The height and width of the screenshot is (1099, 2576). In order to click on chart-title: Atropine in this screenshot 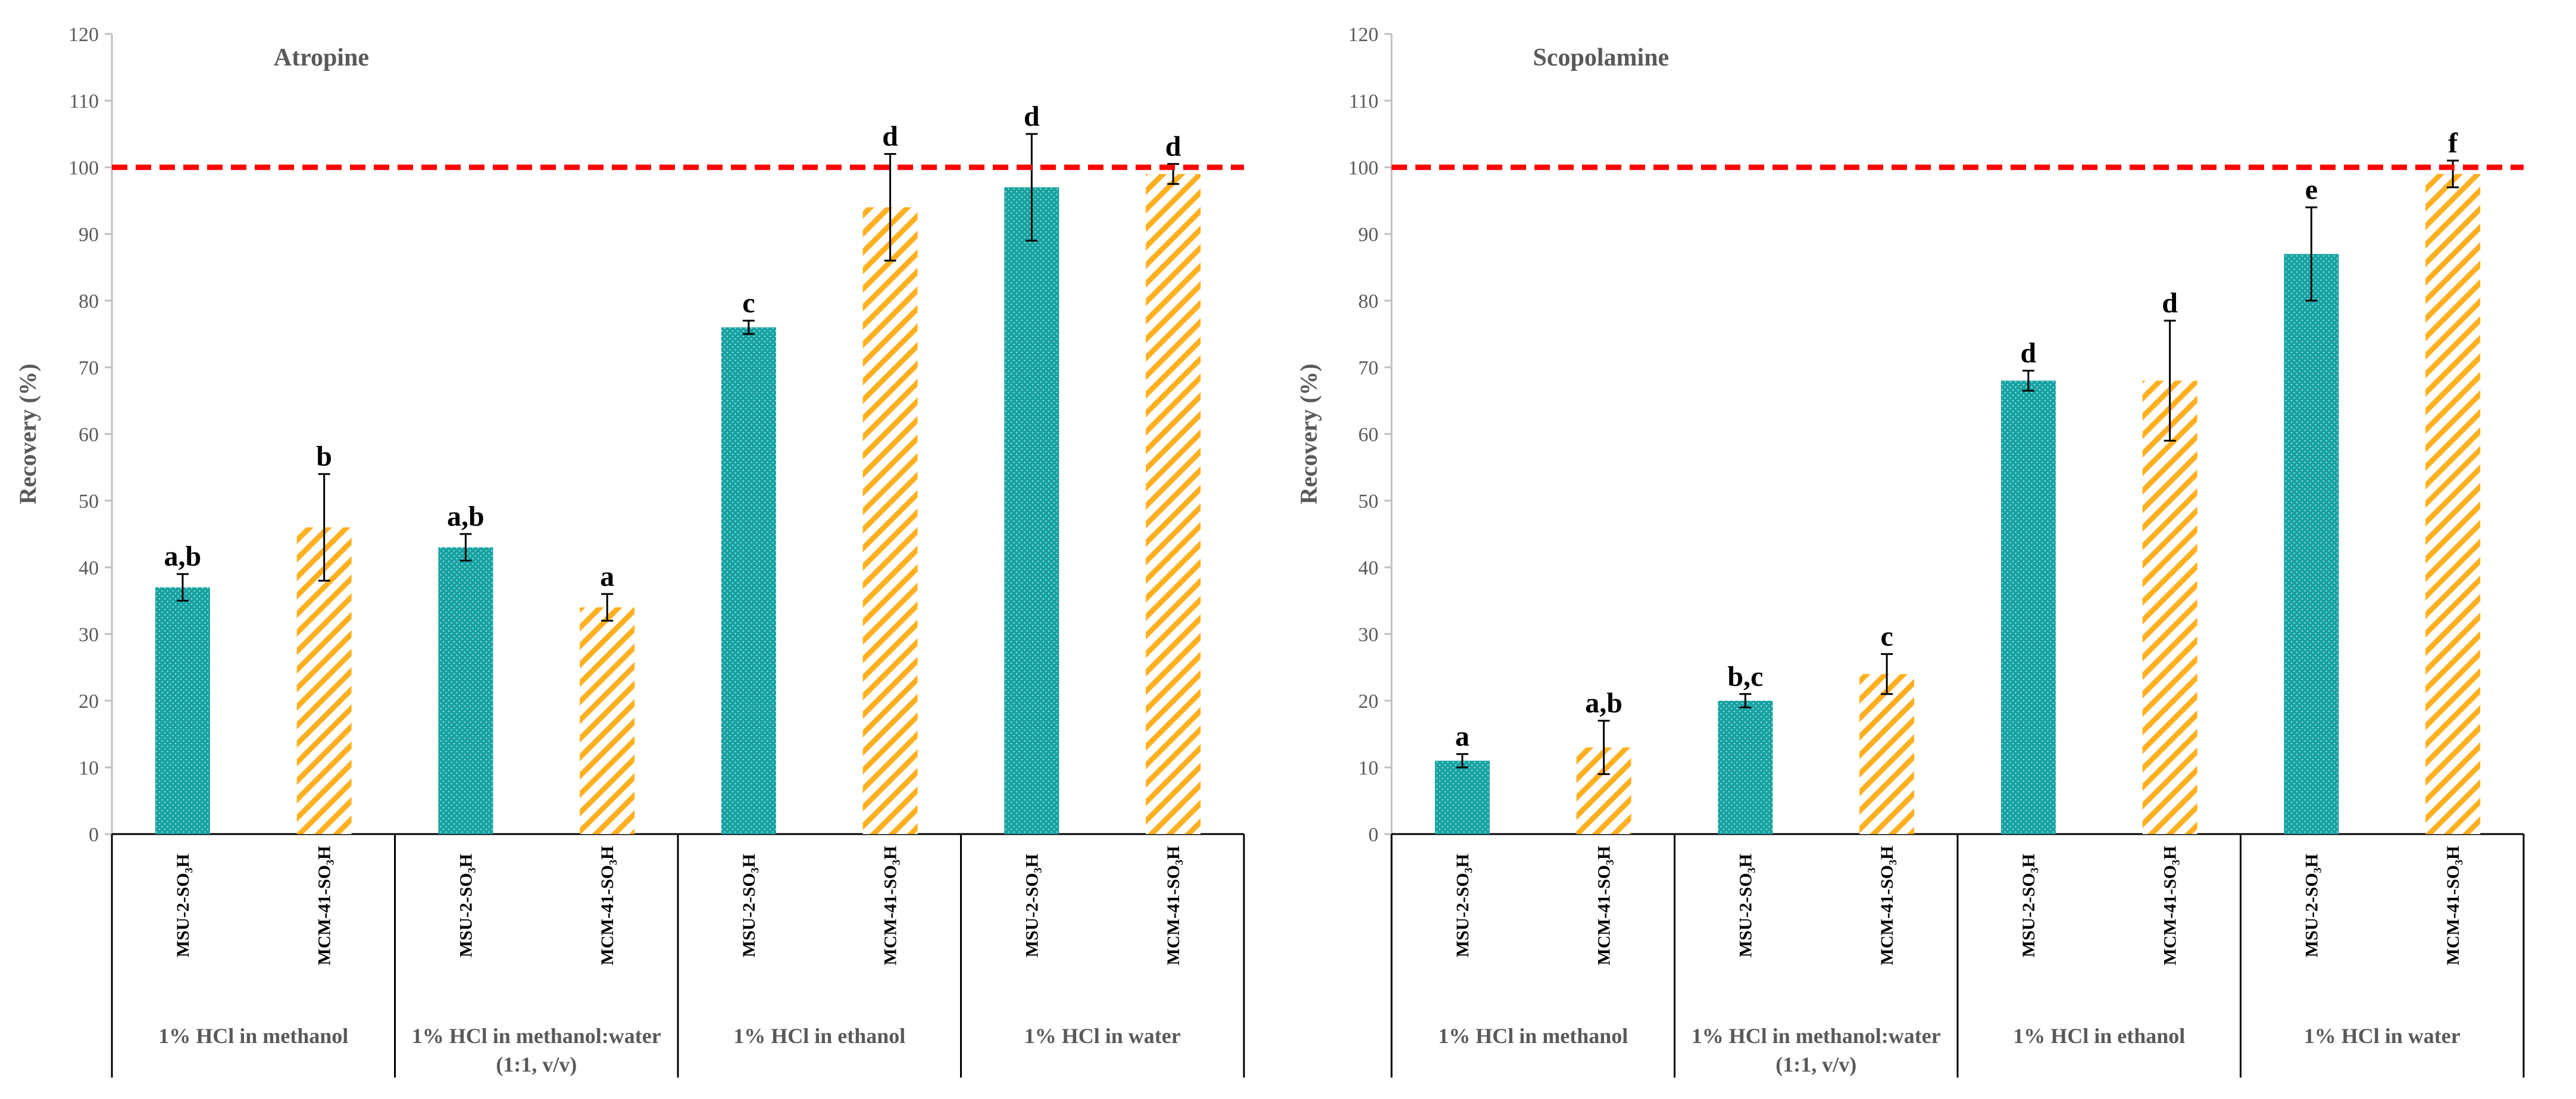, I will do `click(321, 57)`.